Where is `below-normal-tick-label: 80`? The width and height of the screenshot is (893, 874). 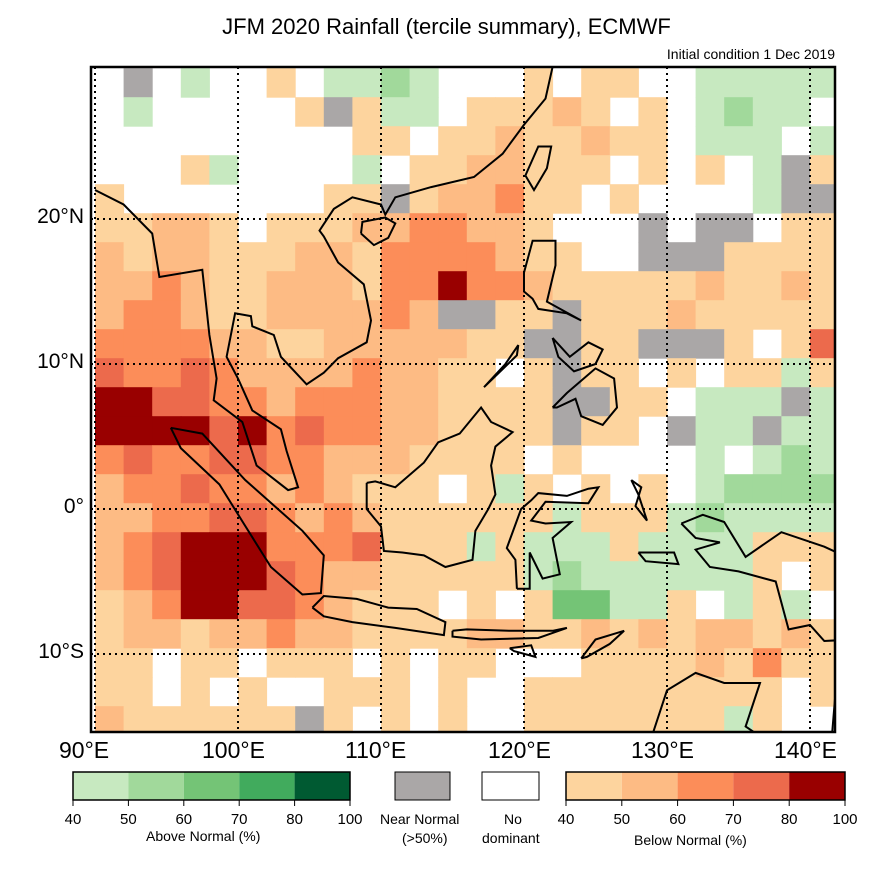 below-normal-tick-label: 80 is located at coordinates (789, 819).